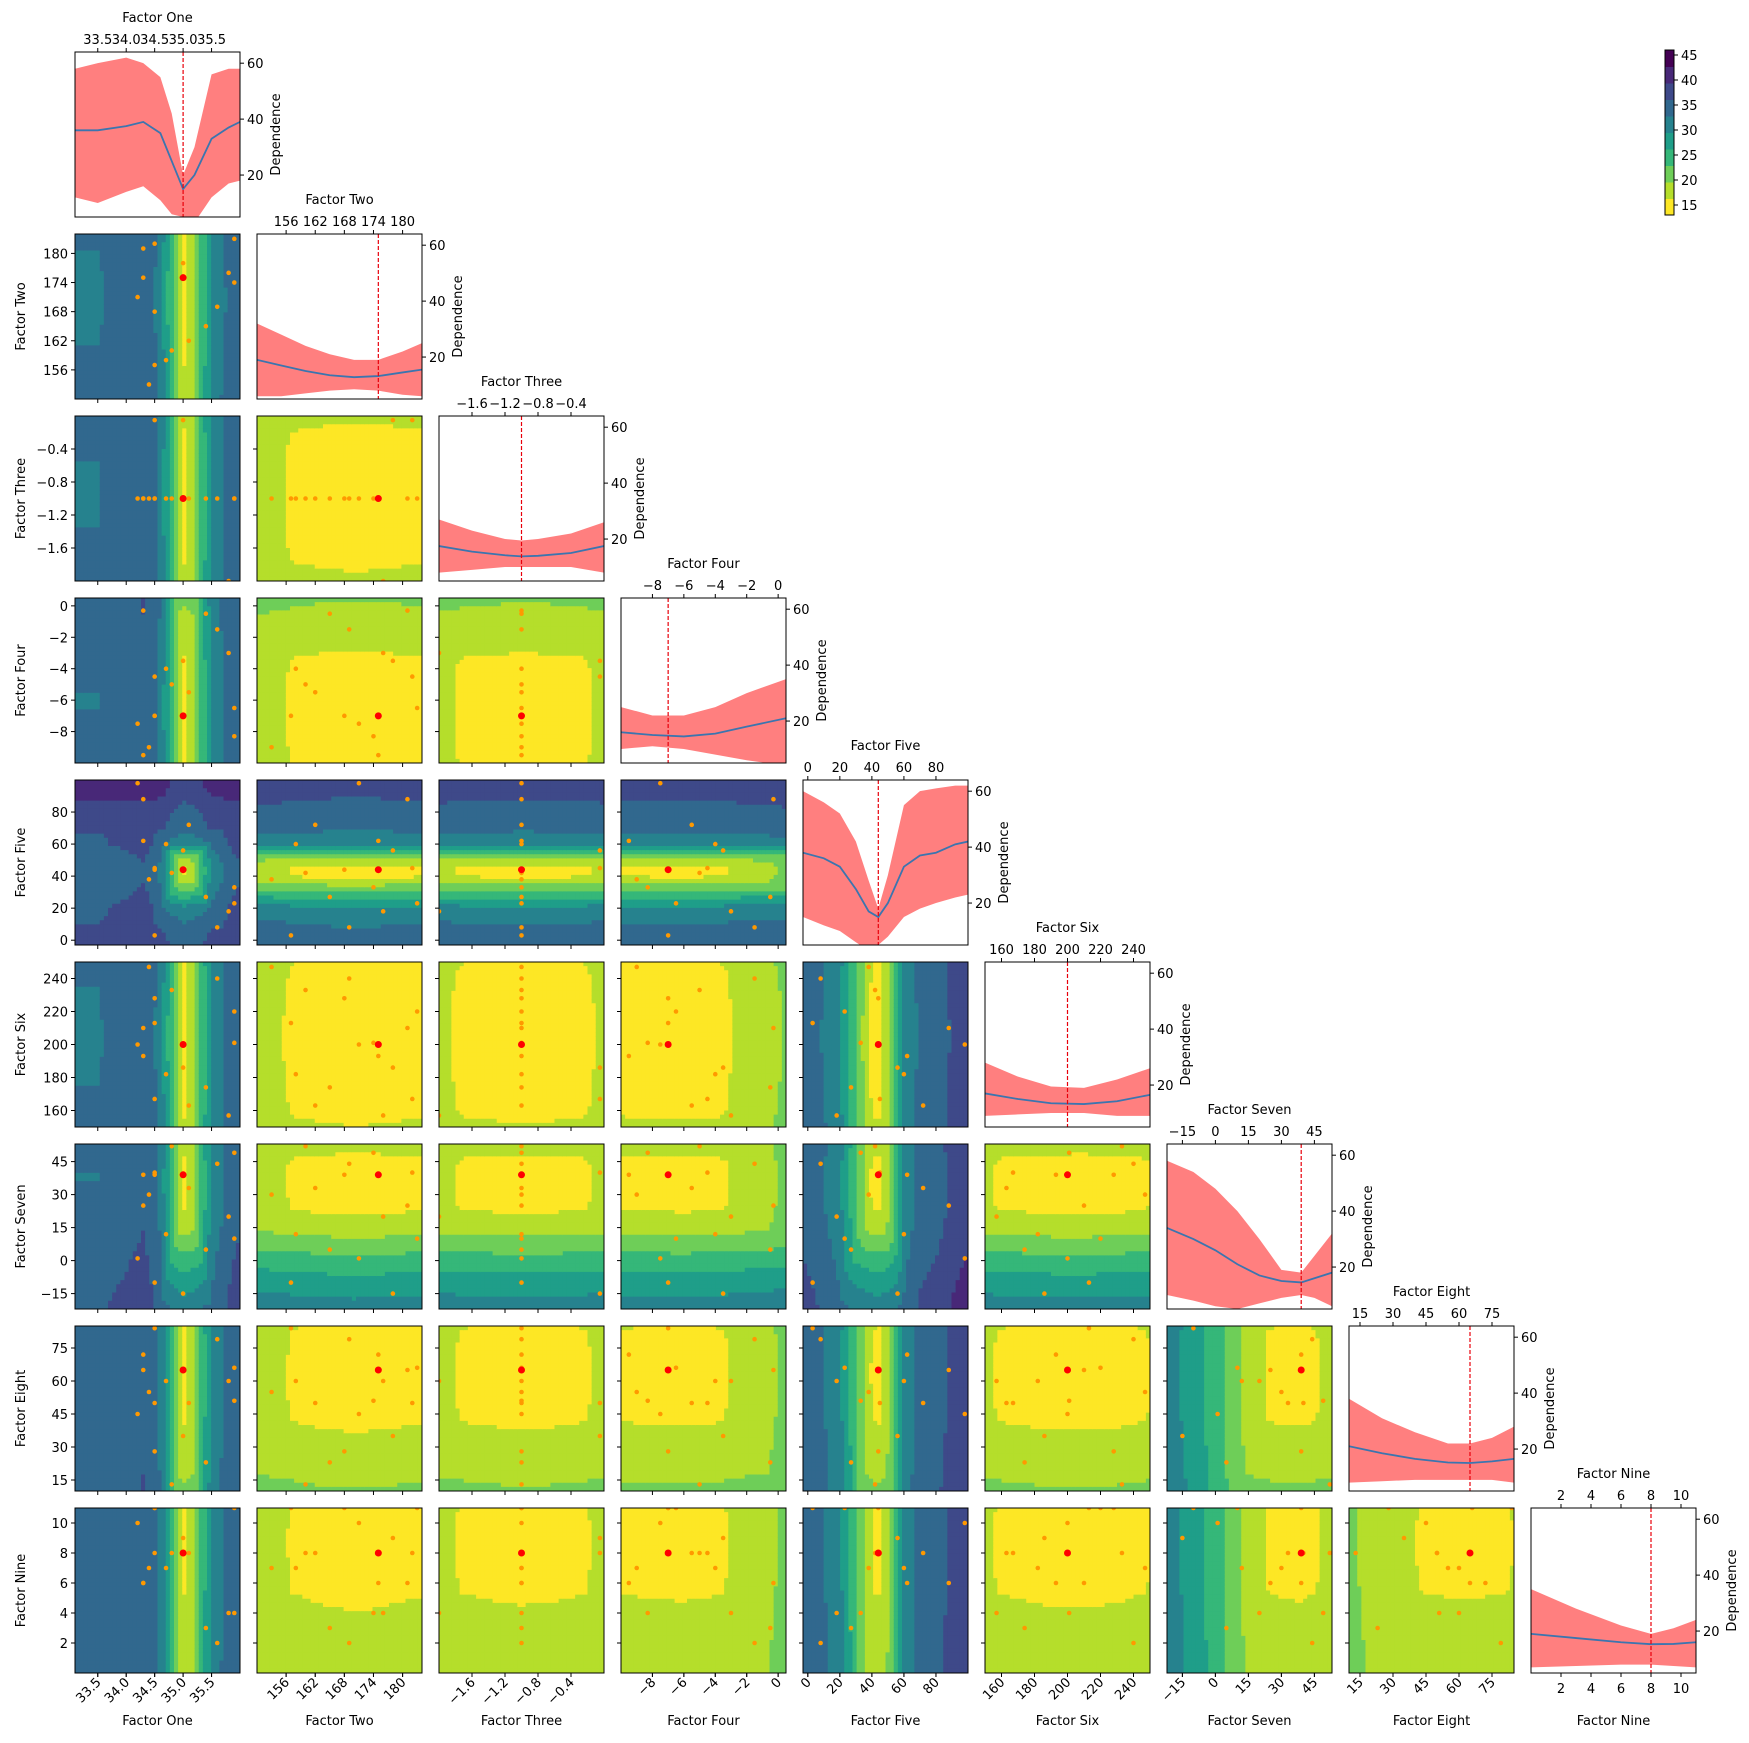 The height and width of the screenshot is (1743, 1749). I want to click on top-axis-title: Factor Four, so click(703, 564).